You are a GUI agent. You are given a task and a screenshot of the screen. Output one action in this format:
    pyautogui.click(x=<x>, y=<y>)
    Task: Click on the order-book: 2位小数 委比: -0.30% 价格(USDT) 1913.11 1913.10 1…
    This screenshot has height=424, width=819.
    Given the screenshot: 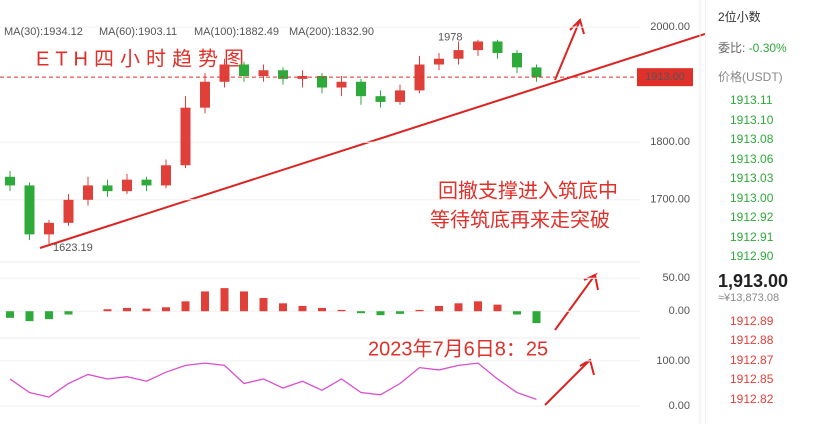 What is the action you would take?
    pyautogui.click(x=762, y=212)
    